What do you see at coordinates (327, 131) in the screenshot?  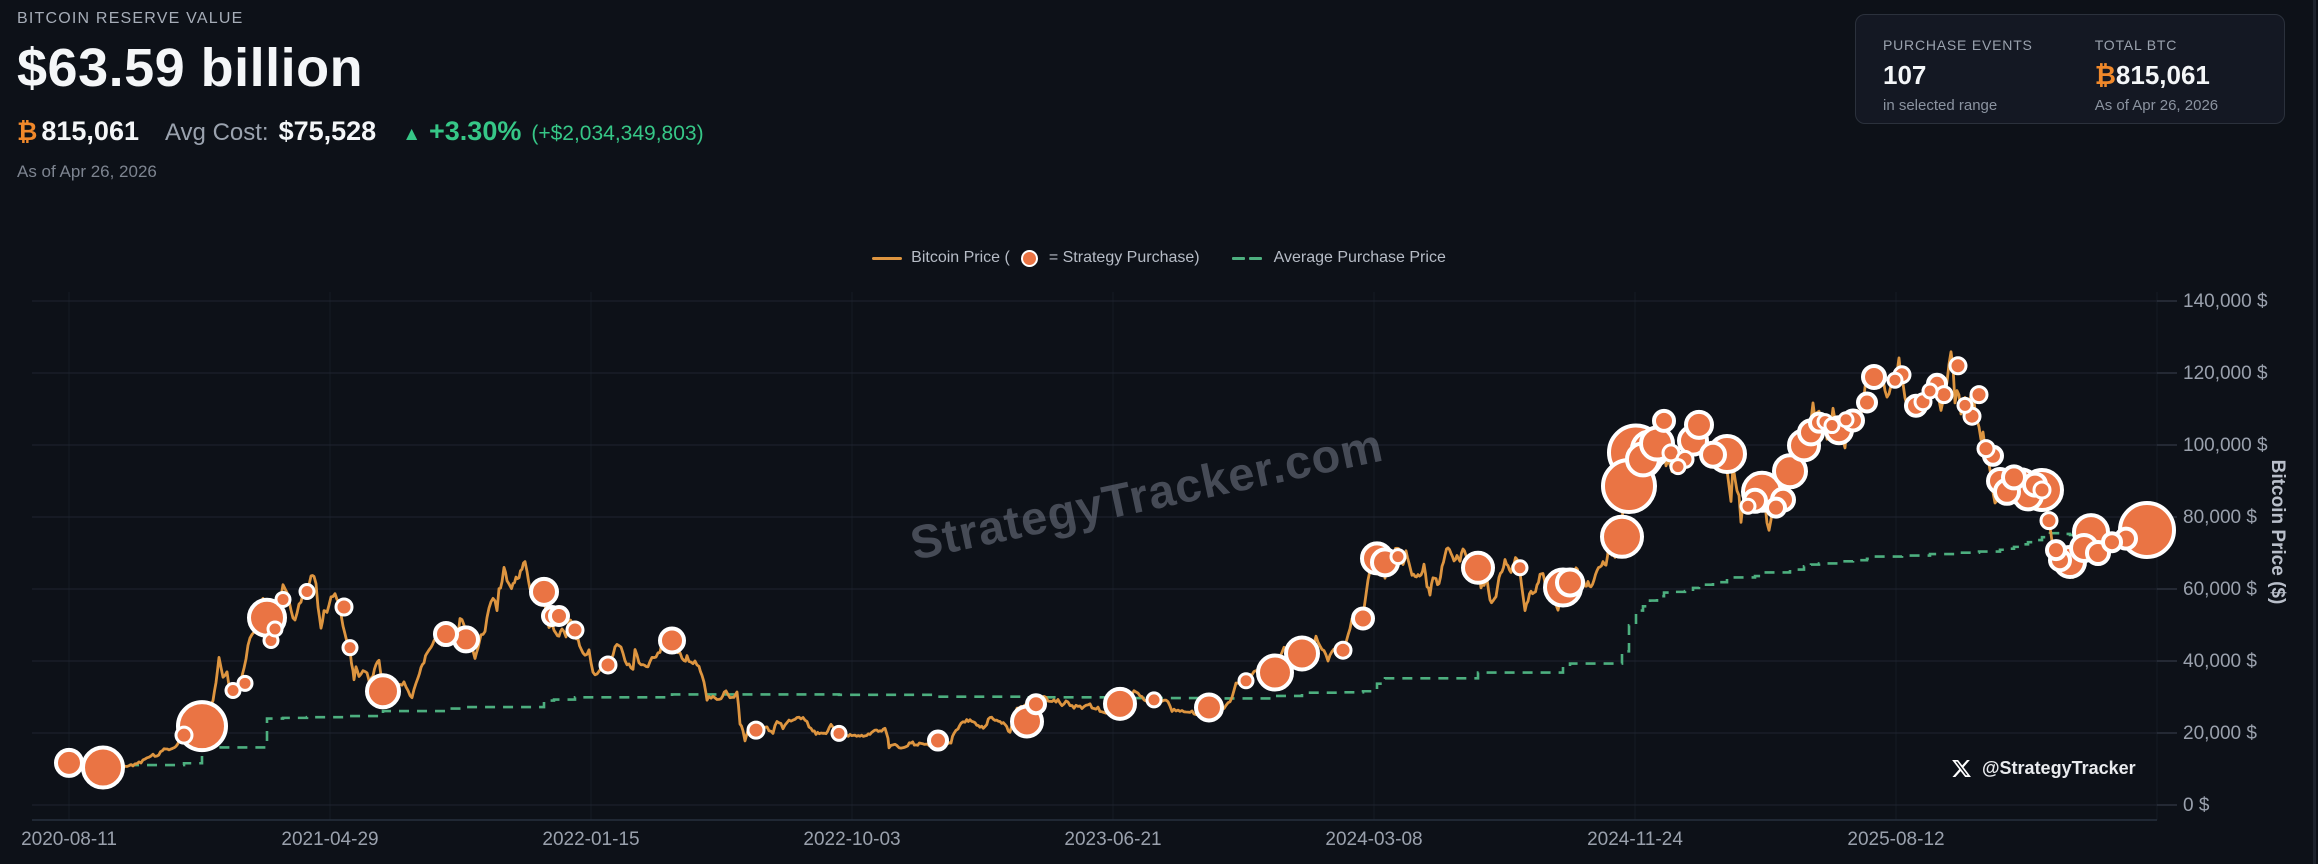 I see `avg-cost-value: $75,528` at bounding box center [327, 131].